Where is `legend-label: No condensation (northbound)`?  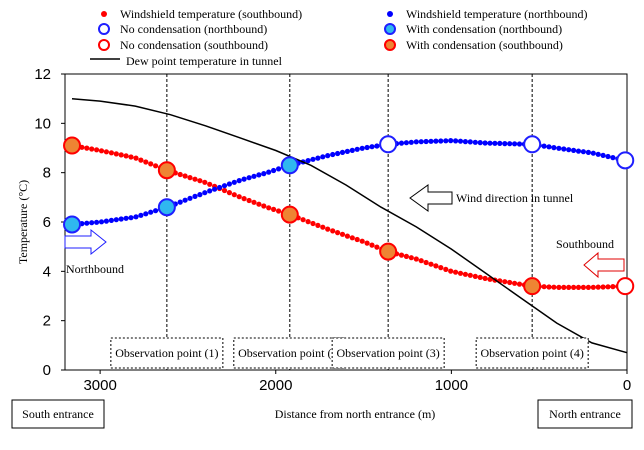 legend-label: No condensation (northbound) is located at coordinates (193, 29).